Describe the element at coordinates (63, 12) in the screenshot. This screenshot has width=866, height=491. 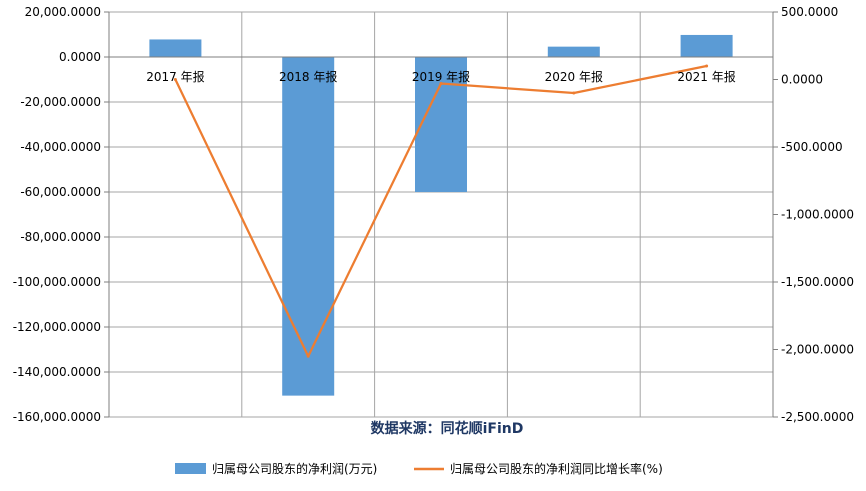
I see `left-axis-tick-label: 20,000.0000` at that location.